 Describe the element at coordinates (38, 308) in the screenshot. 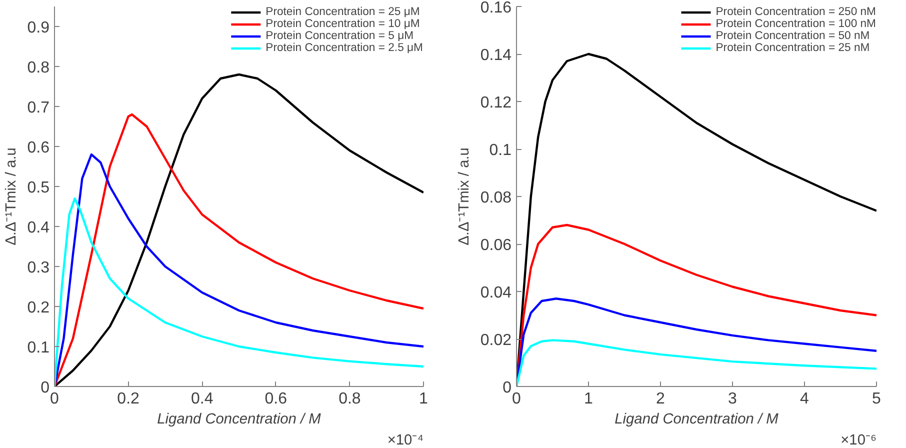

I see `y-tick-label: 0.2` at that location.